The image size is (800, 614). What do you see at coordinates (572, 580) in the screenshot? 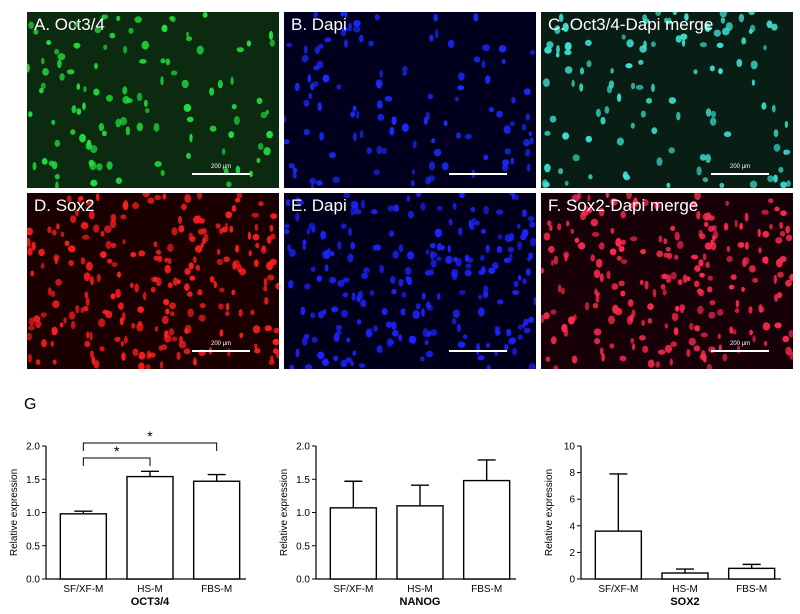
I see `y-tick-label: 0` at bounding box center [572, 580].